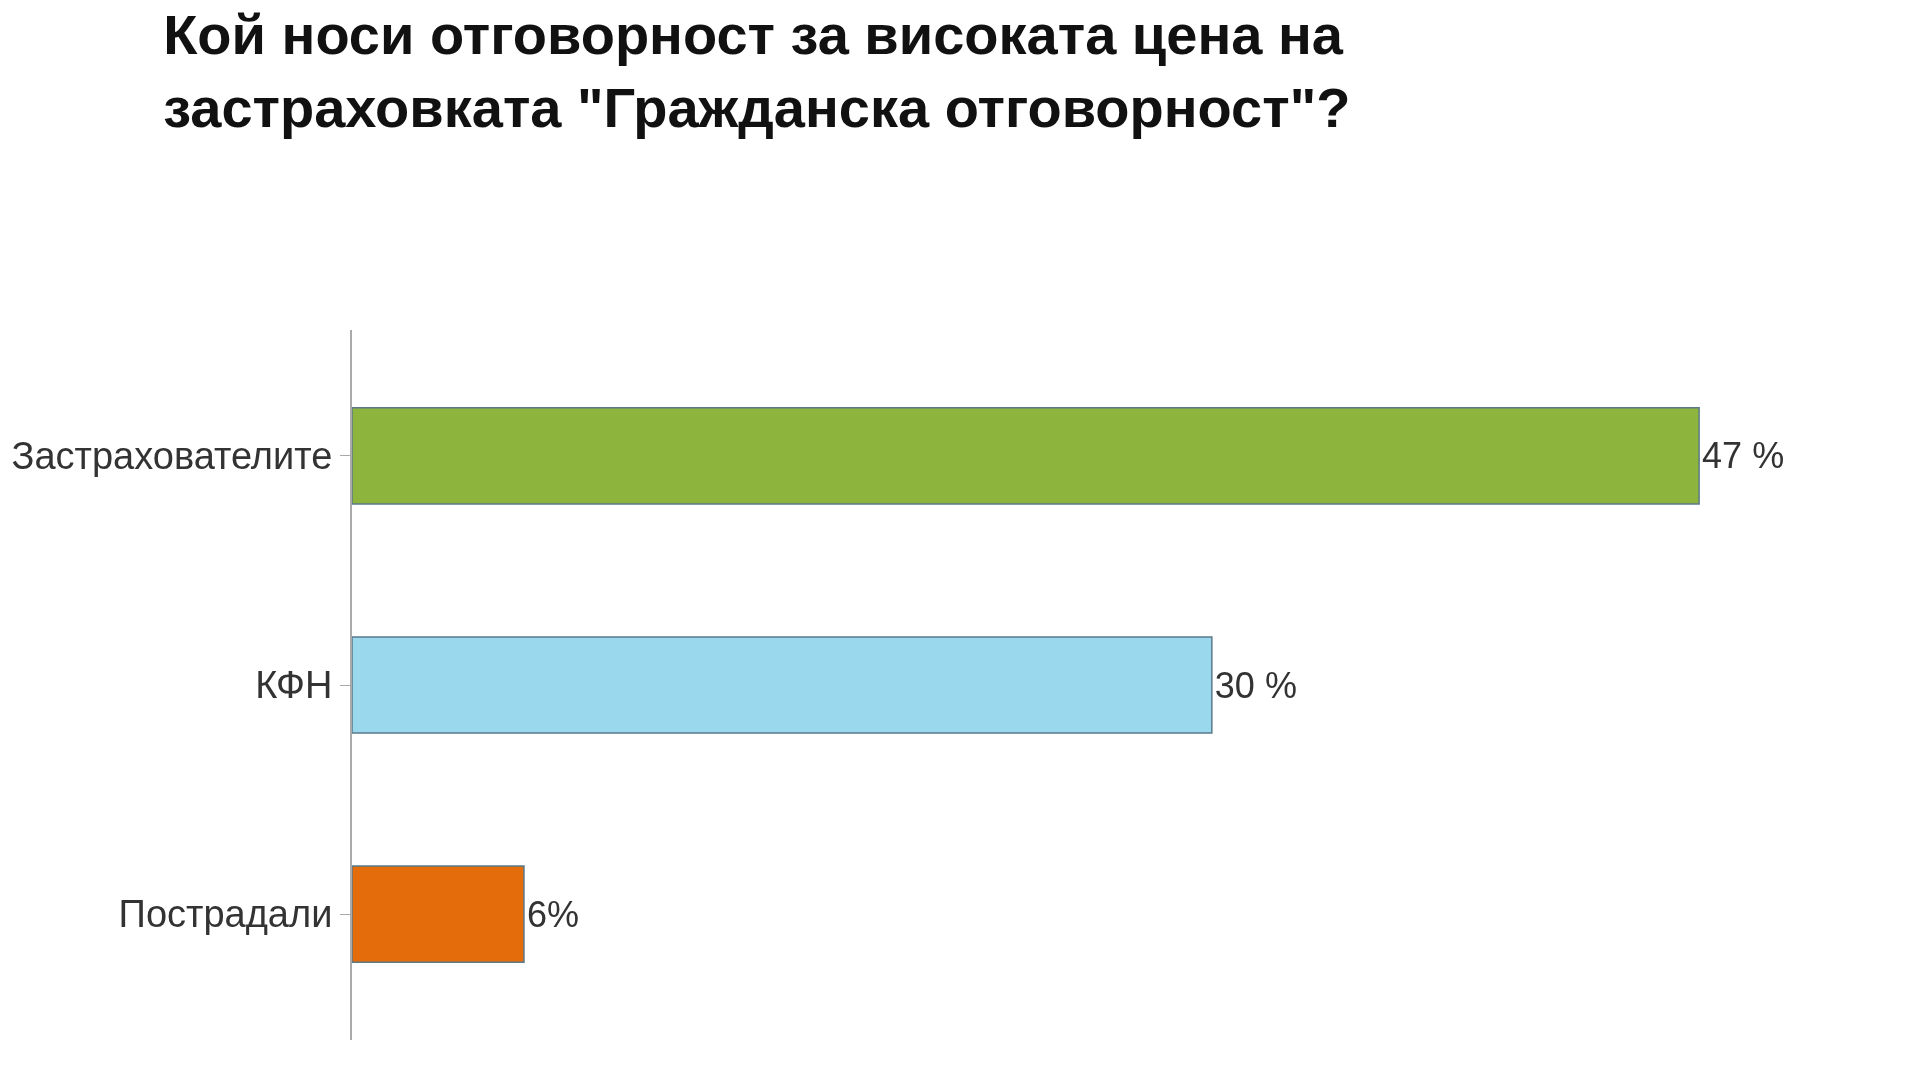 The image size is (1920, 1080). What do you see at coordinates (1743, 456) in the screenshot?
I see `data-label: 47 %` at bounding box center [1743, 456].